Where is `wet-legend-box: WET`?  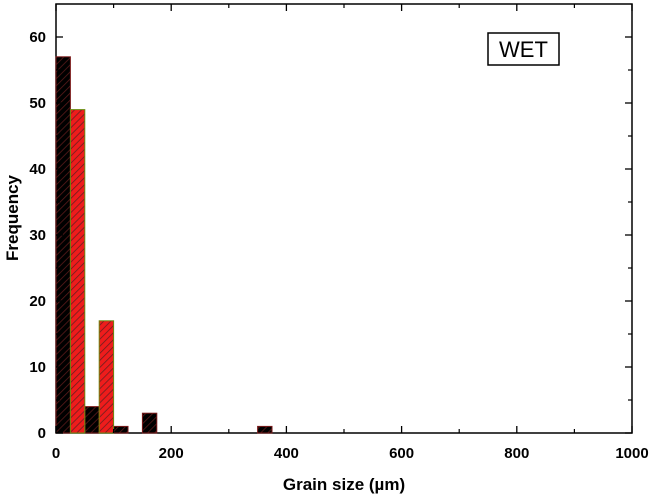
wet-legend-box: WET is located at coordinates (523, 49).